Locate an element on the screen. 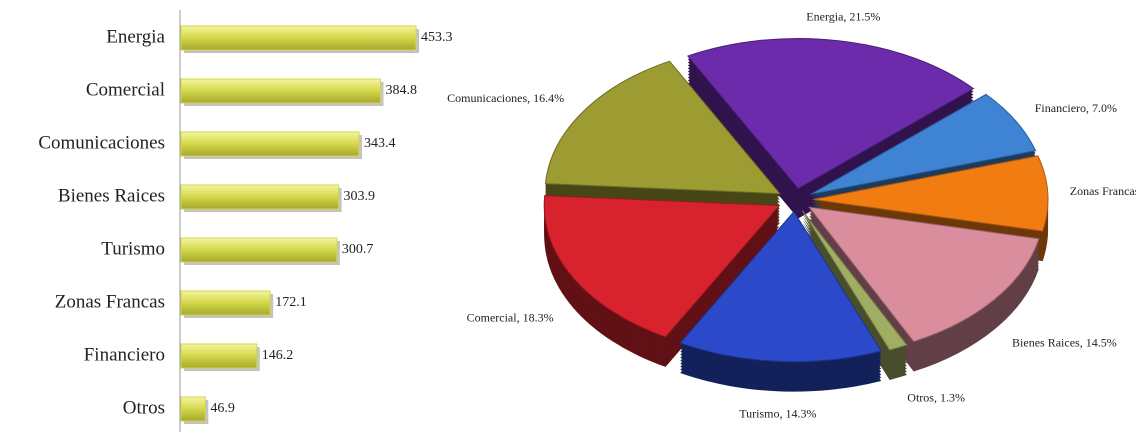 Image resolution: width=1136 pixels, height=434 pixels. slice-label: Bienes Raices, 14.5% is located at coordinates (1064, 342).